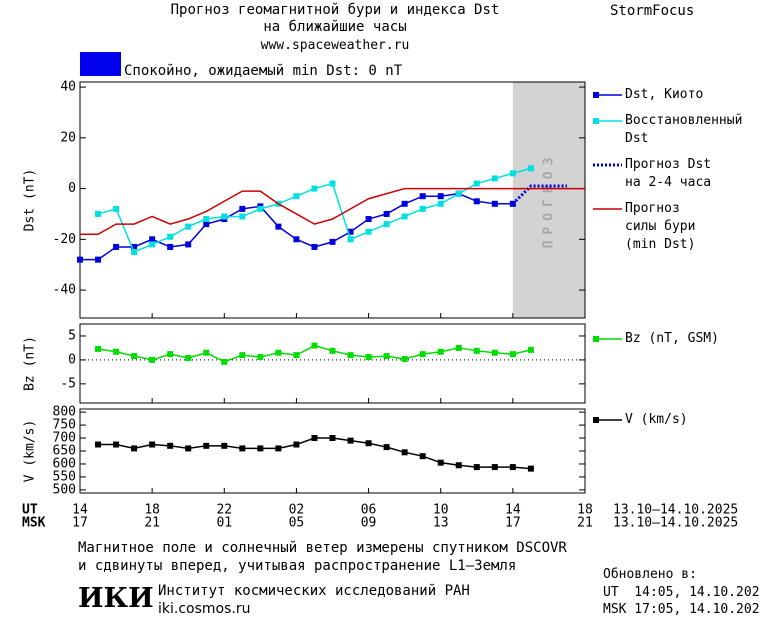  Describe the element at coordinates (64, 476) in the screenshot. I see `y-tick-label: 550` at that location.